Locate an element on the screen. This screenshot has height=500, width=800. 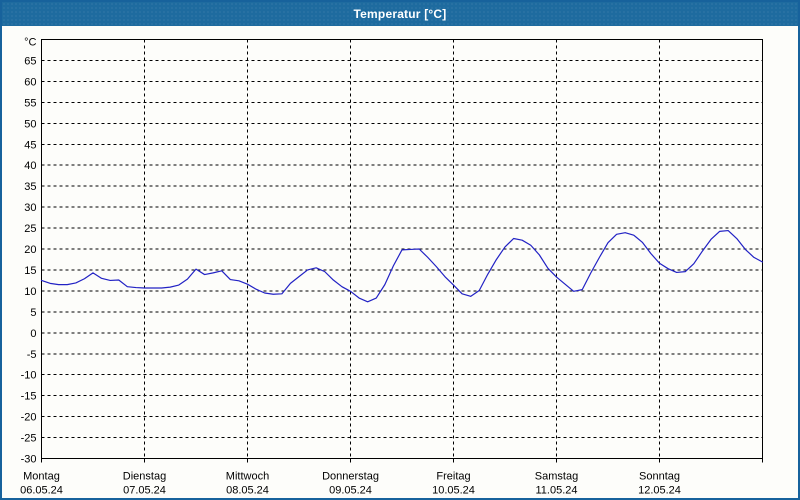
x-date-label: 10.05.24 is located at coordinates (453, 491).